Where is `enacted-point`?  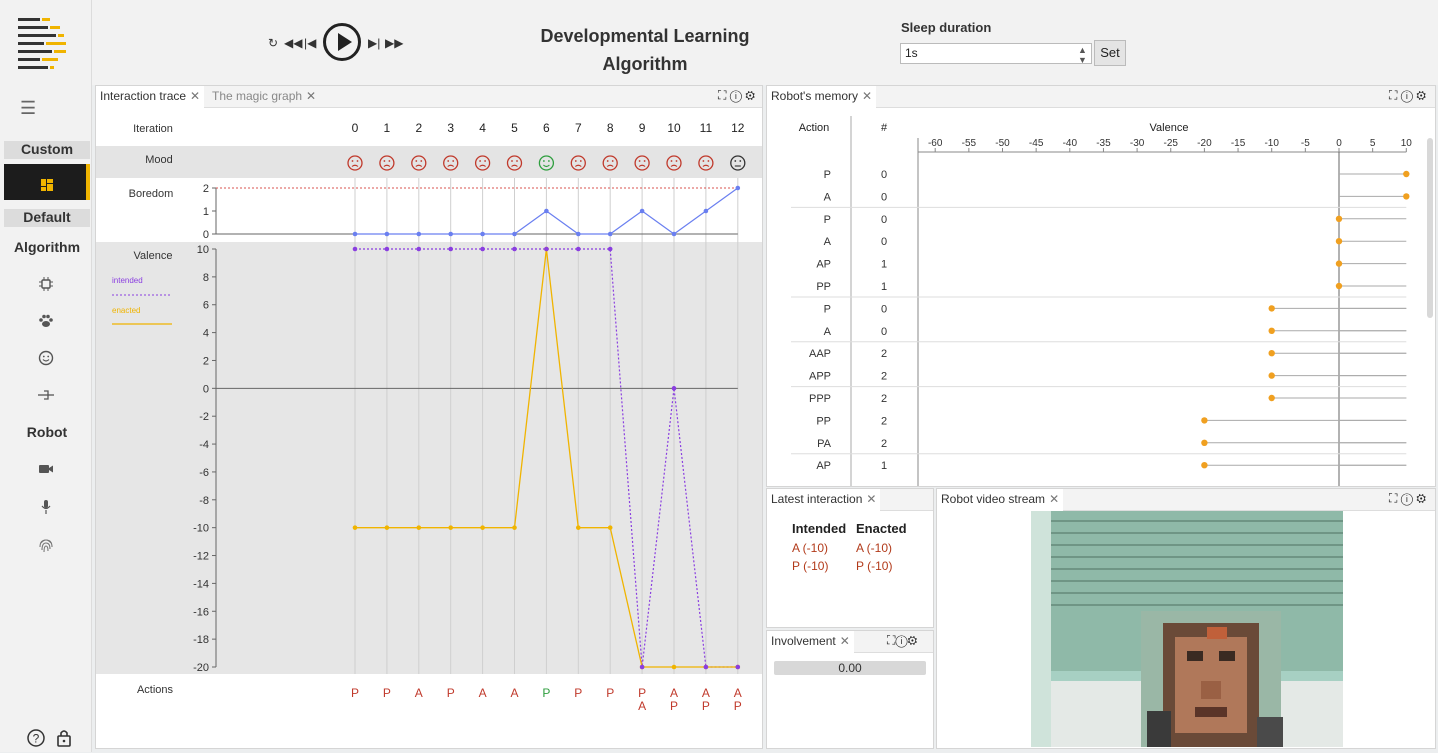
enacted-point is located at coordinates (451, 527).